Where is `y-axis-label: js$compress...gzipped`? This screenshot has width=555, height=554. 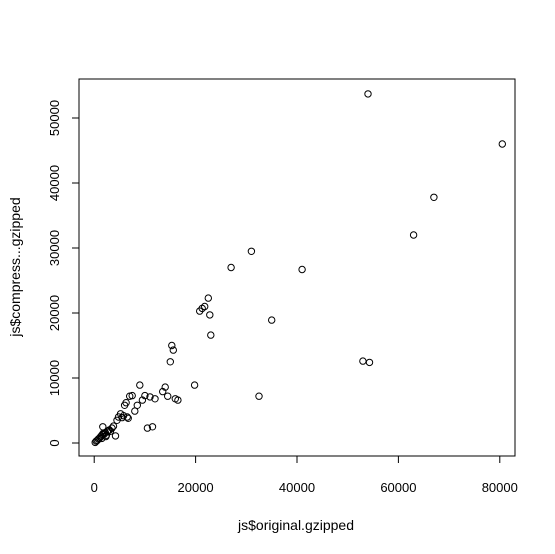 y-axis-label: js$compress...gzipped is located at coordinates (15, 267).